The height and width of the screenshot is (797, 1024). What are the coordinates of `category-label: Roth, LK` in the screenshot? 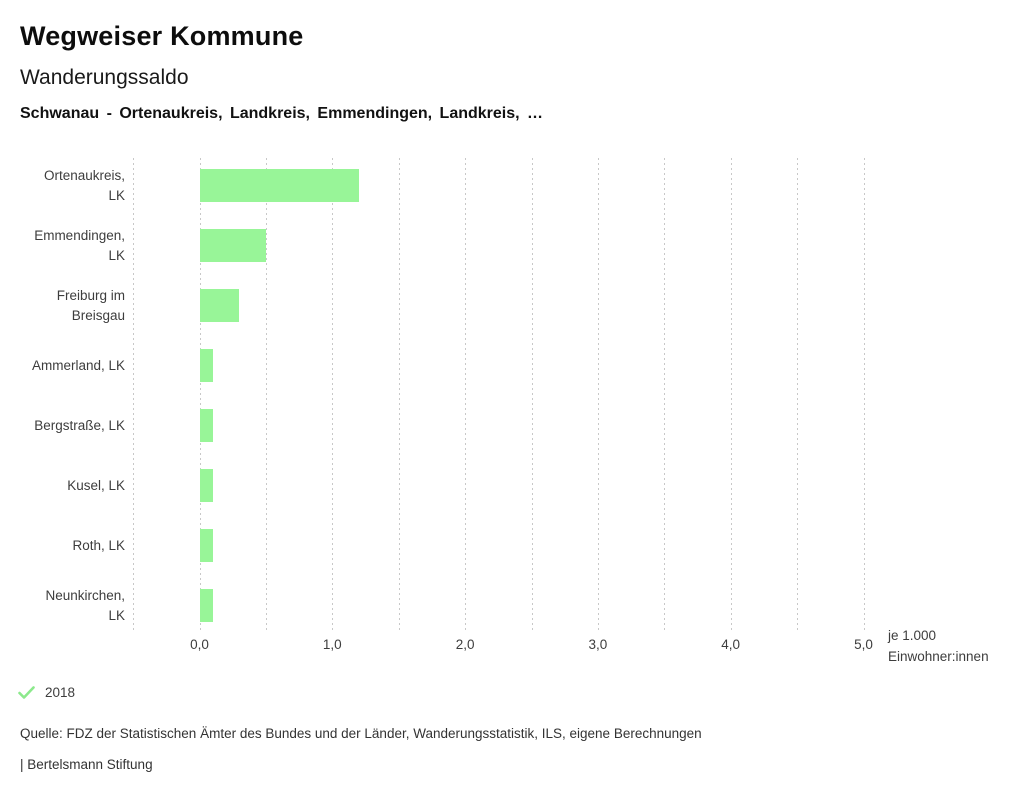 It's located at (98, 545).